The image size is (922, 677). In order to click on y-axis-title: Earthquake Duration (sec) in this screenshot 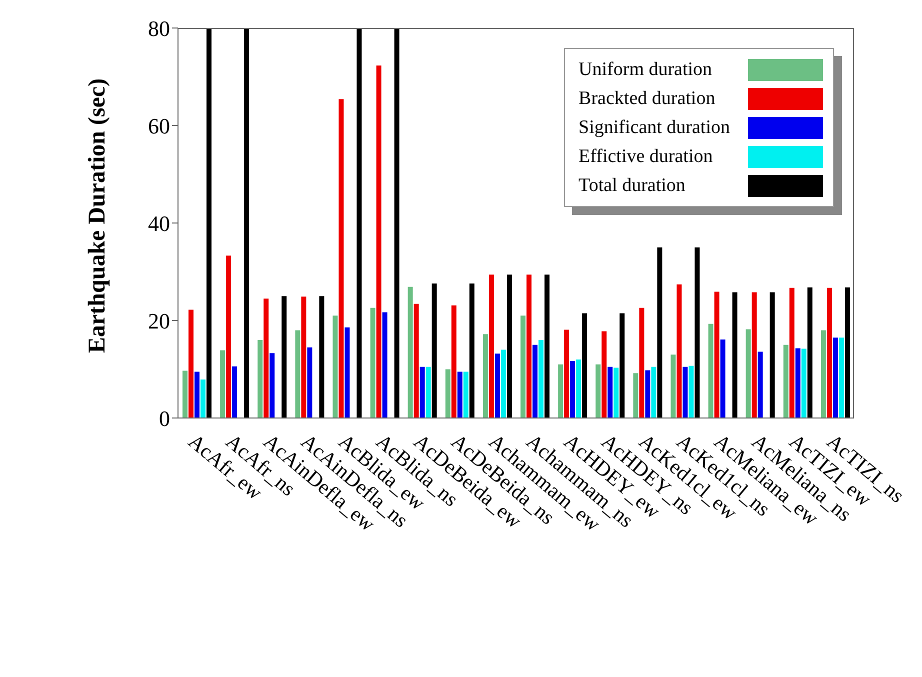, I will do `click(97, 215)`.